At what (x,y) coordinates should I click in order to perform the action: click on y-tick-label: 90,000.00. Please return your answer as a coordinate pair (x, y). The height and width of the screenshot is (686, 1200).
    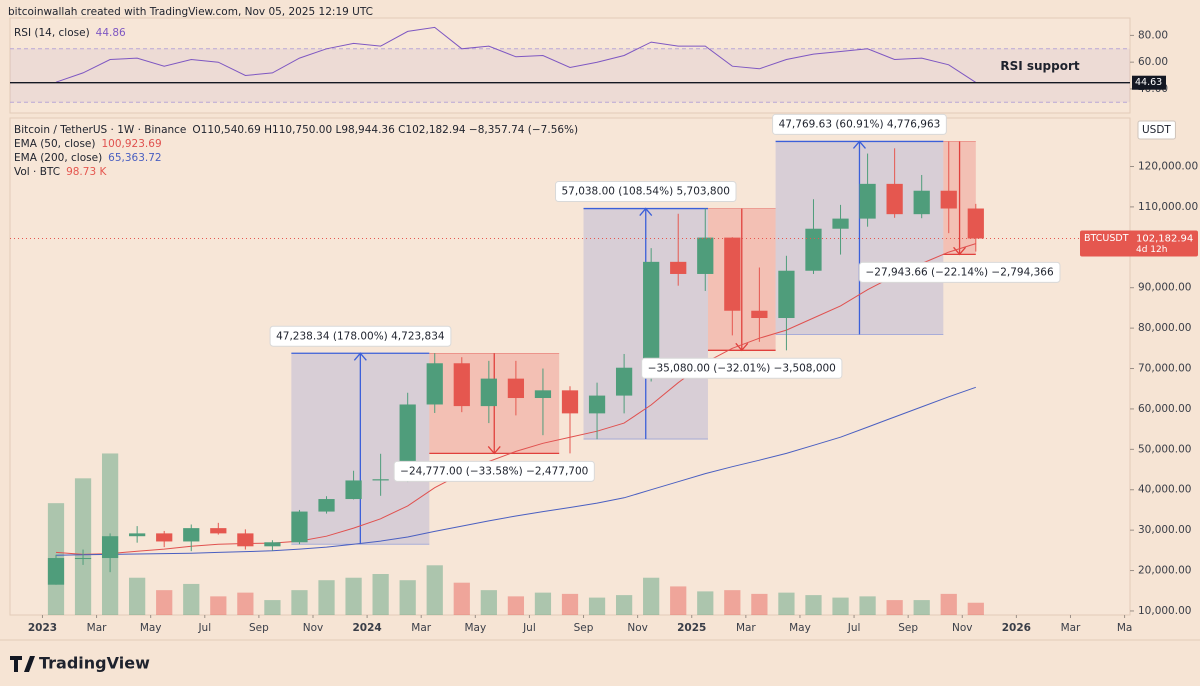
    Looking at the image, I should click on (1164, 288).